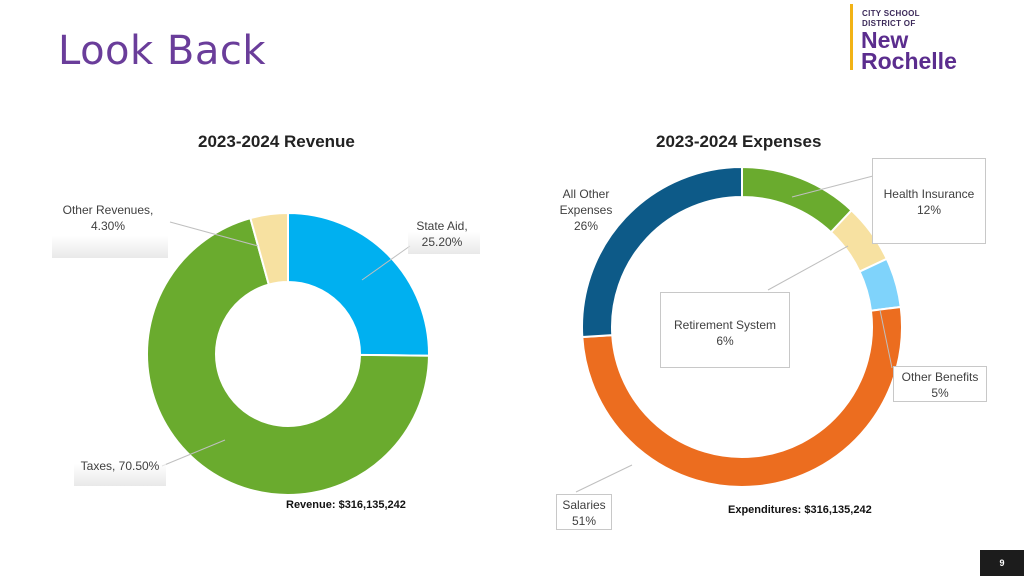 This screenshot has width=1024, height=576. I want to click on label-state-aid-name: State Aid,, so click(442, 226).